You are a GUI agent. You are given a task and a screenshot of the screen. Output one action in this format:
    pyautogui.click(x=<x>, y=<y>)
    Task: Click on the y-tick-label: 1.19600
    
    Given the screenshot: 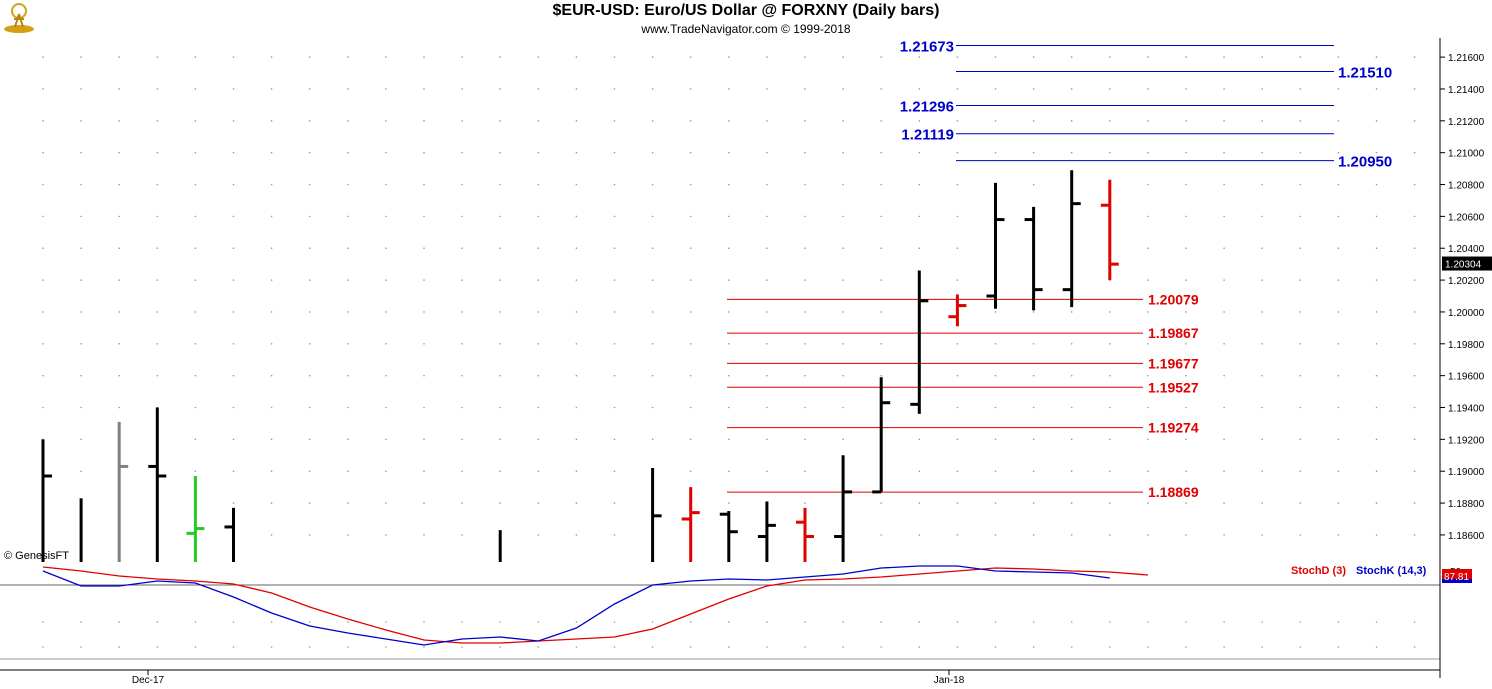 What is the action you would take?
    pyautogui.click(x=1466, y=377)
    